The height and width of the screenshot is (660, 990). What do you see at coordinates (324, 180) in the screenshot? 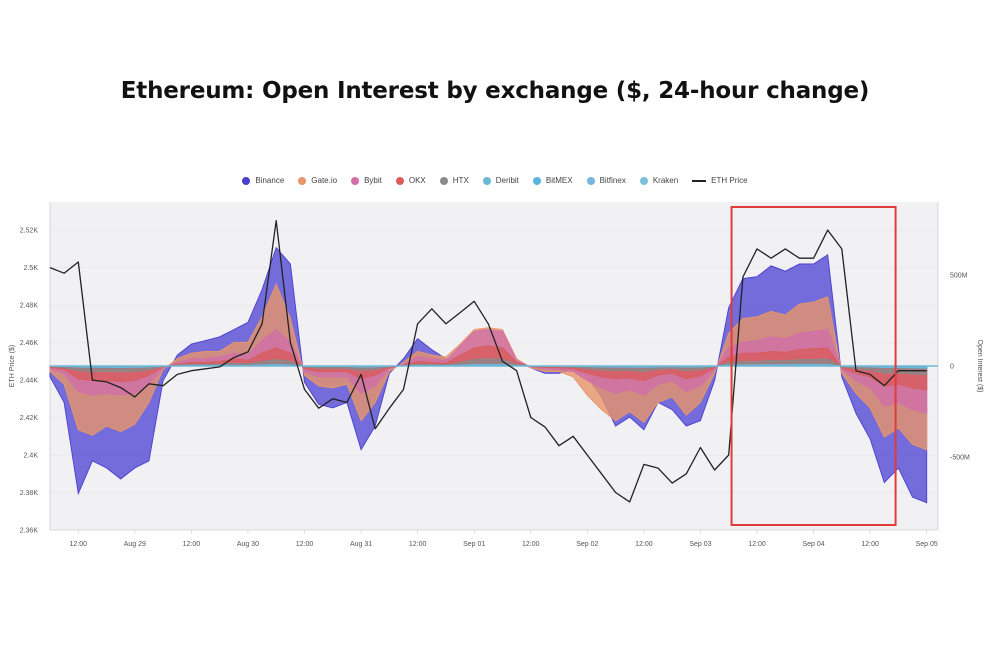
I see `legend-label: Gate.io` at bounding box center [324, 180].